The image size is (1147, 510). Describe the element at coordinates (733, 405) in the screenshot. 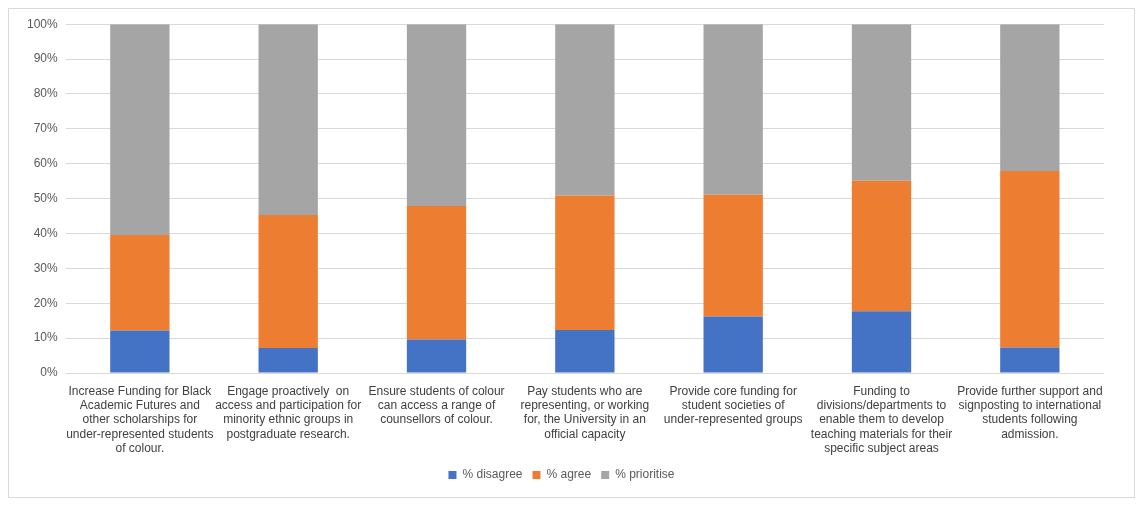

I see `x-tick-label: Provide core funding for student societies of under-represented groups` at that location.